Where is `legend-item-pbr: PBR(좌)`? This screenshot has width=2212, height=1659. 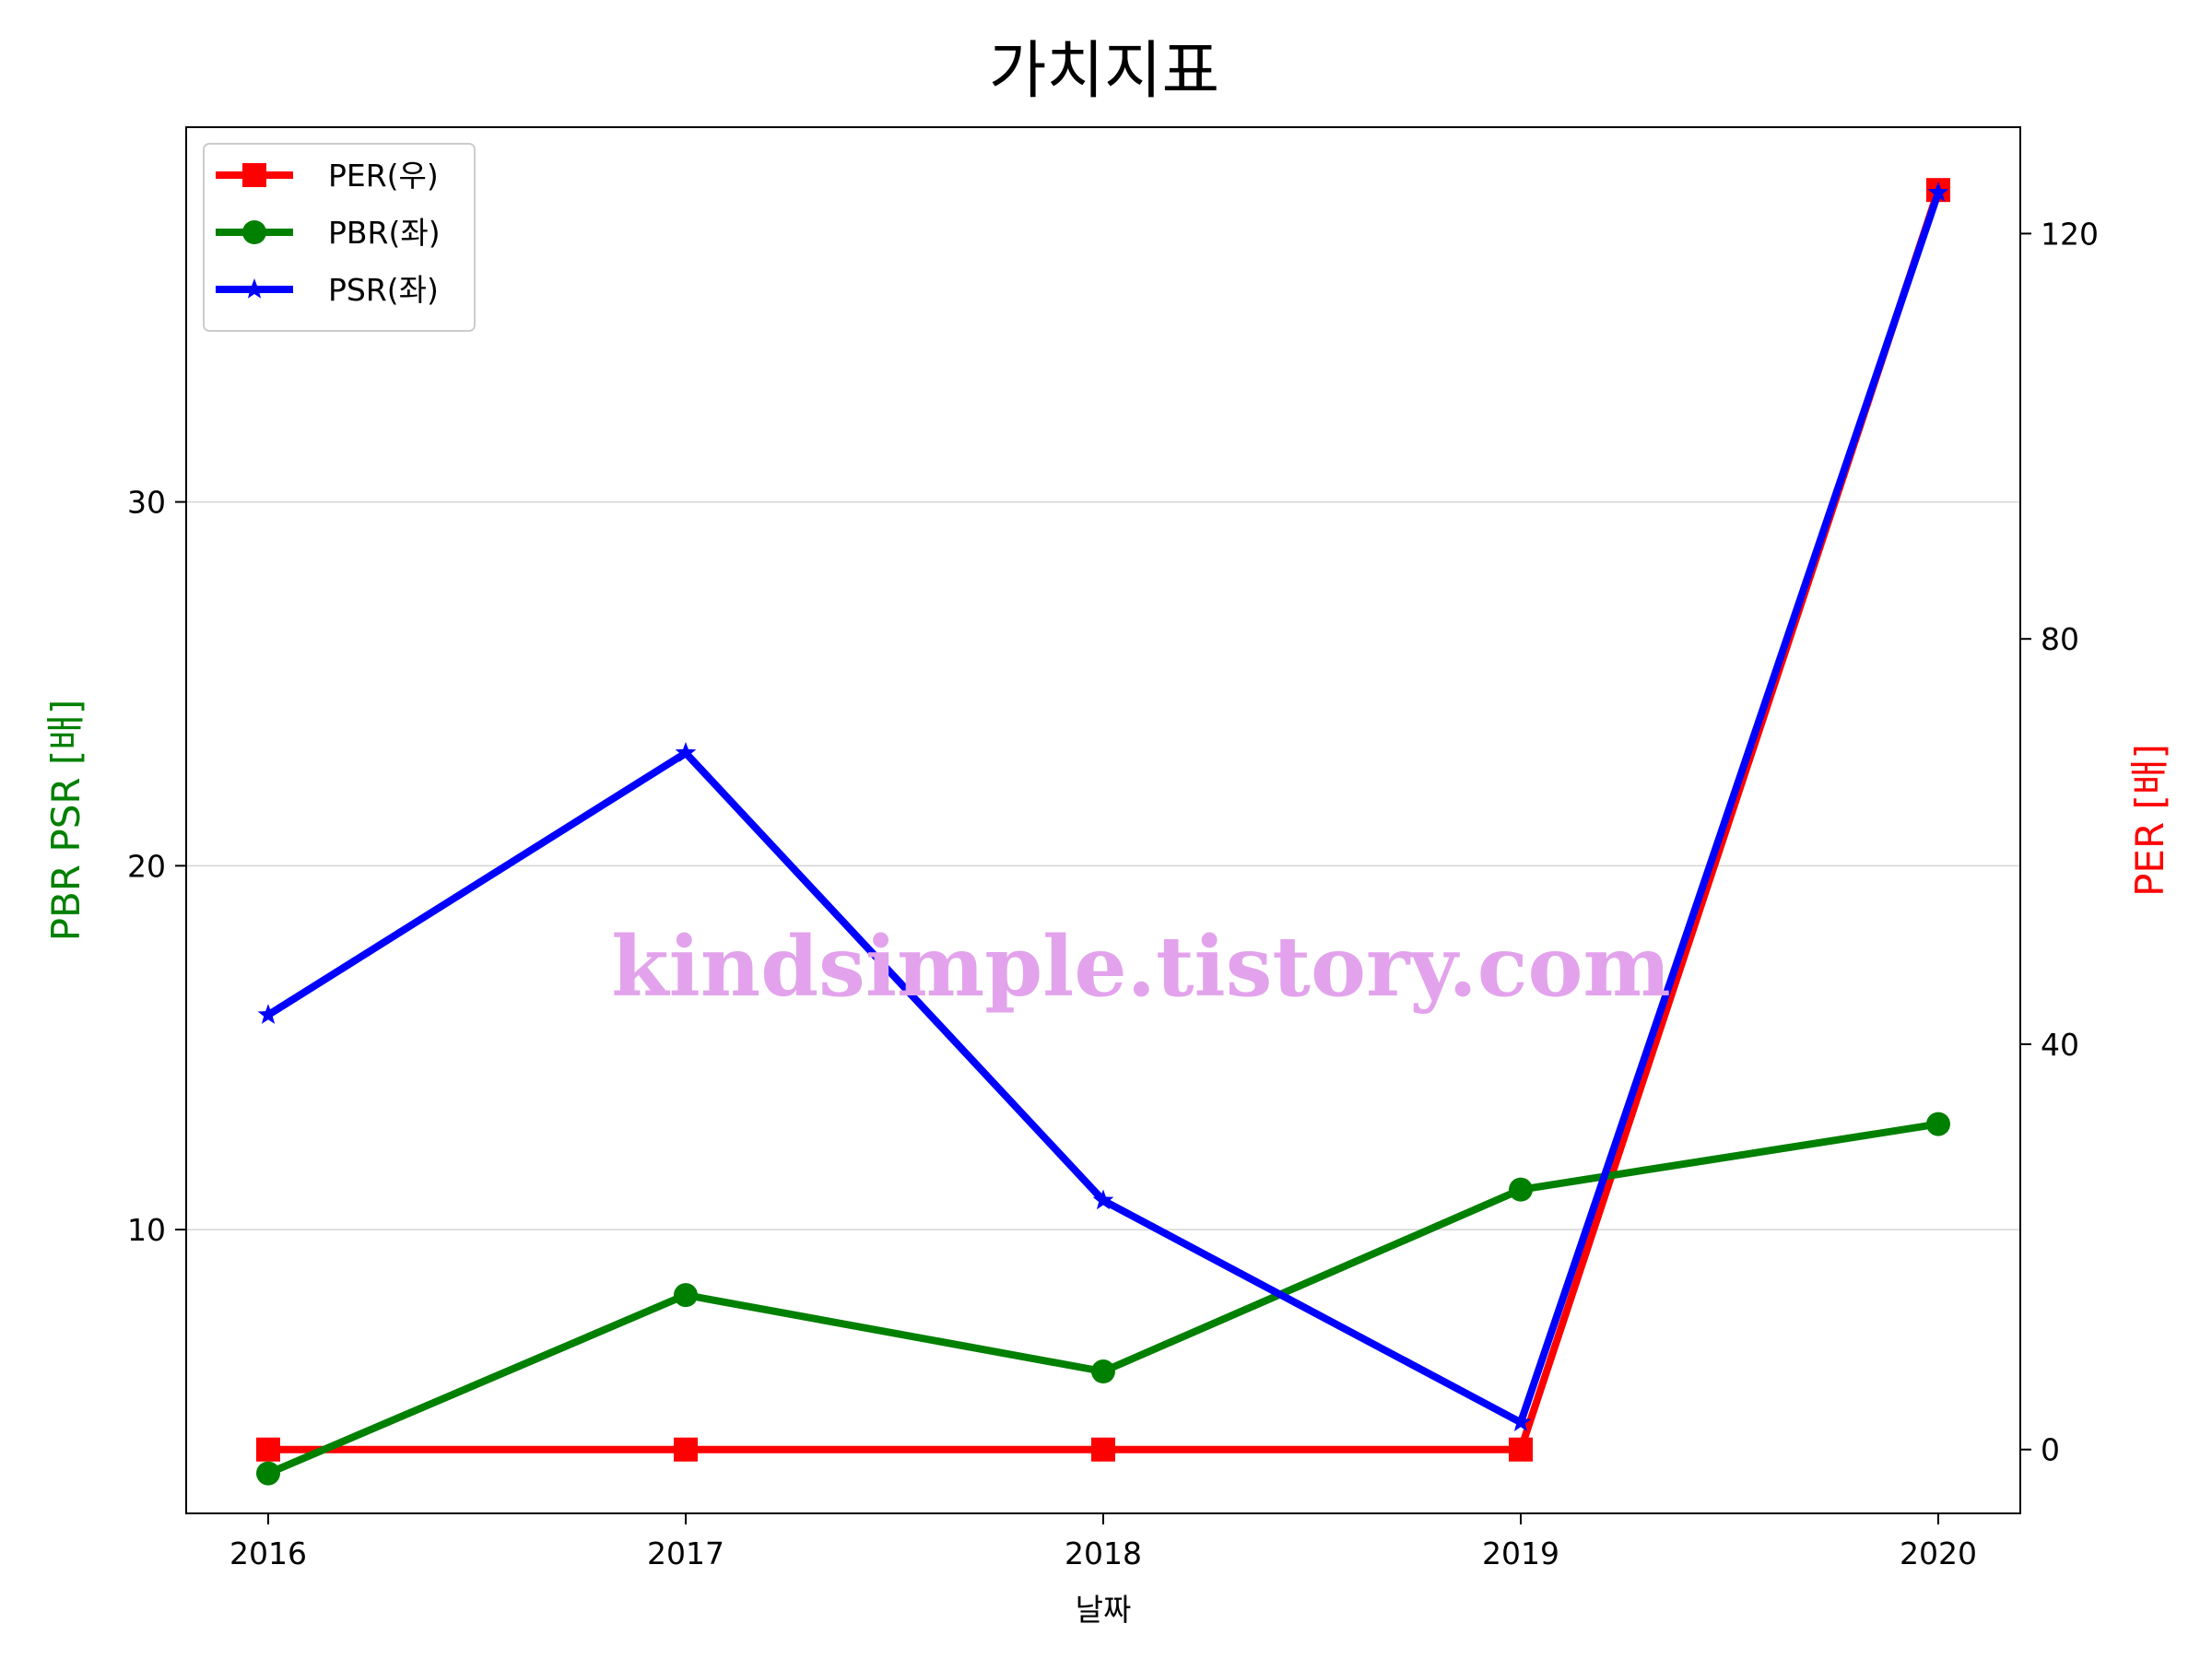 legend-item-pbr: PBR(좌) is located at coordinates (328, 233).